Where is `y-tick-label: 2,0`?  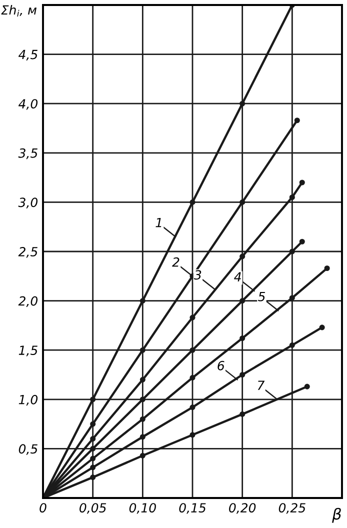
y-tick-label: 2,0 is located at coordinates (28, 301).